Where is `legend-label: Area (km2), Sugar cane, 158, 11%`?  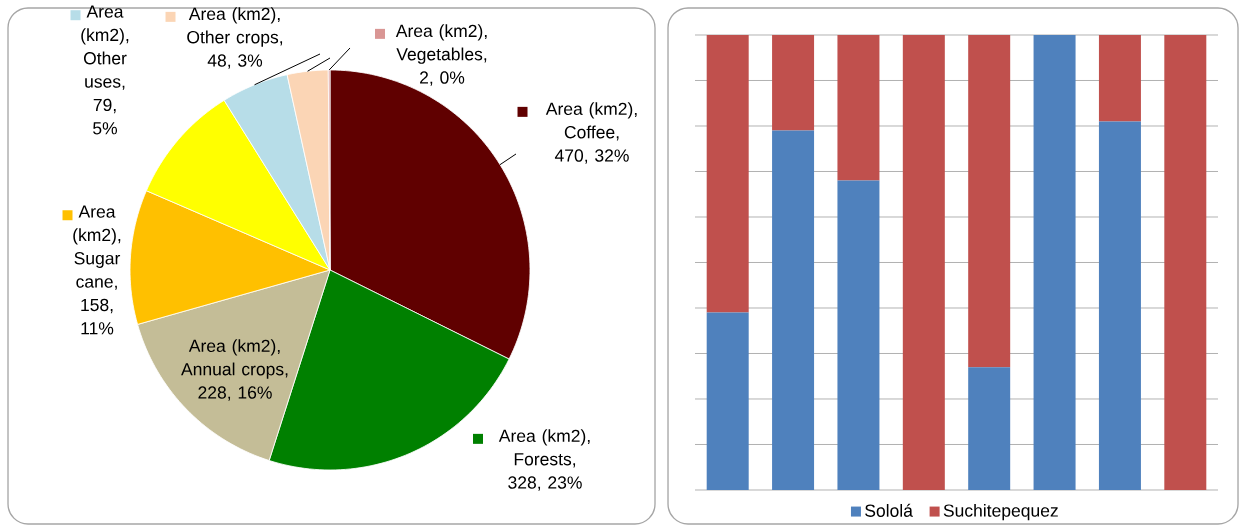
legend-label: Area (km2), Sugar cane, 158, 11% is located at coordinates (97, 270).